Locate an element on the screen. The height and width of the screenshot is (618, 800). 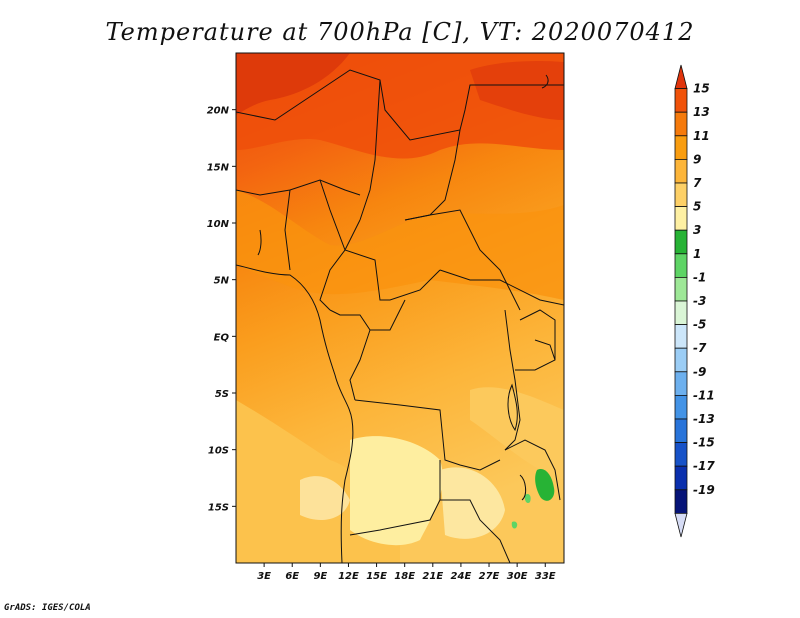
colorbar-label: 1 is located at coordinates (697, 254).